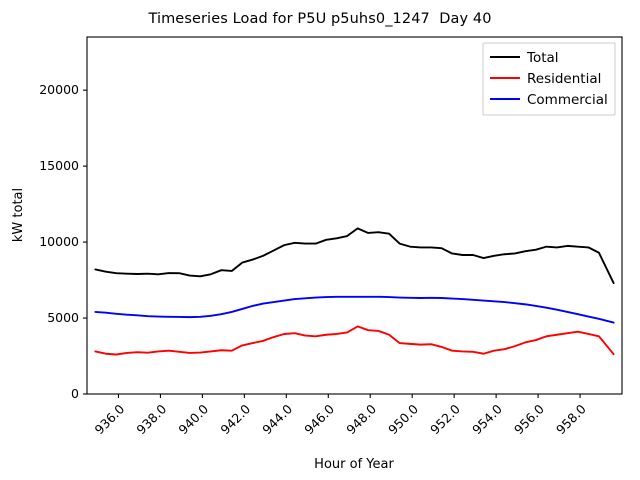 This screenshot has height=480, width=640. Describe the element at coordinates (403, 419) in the screenshot. I see `x-tick-label: 950.0` at that location.